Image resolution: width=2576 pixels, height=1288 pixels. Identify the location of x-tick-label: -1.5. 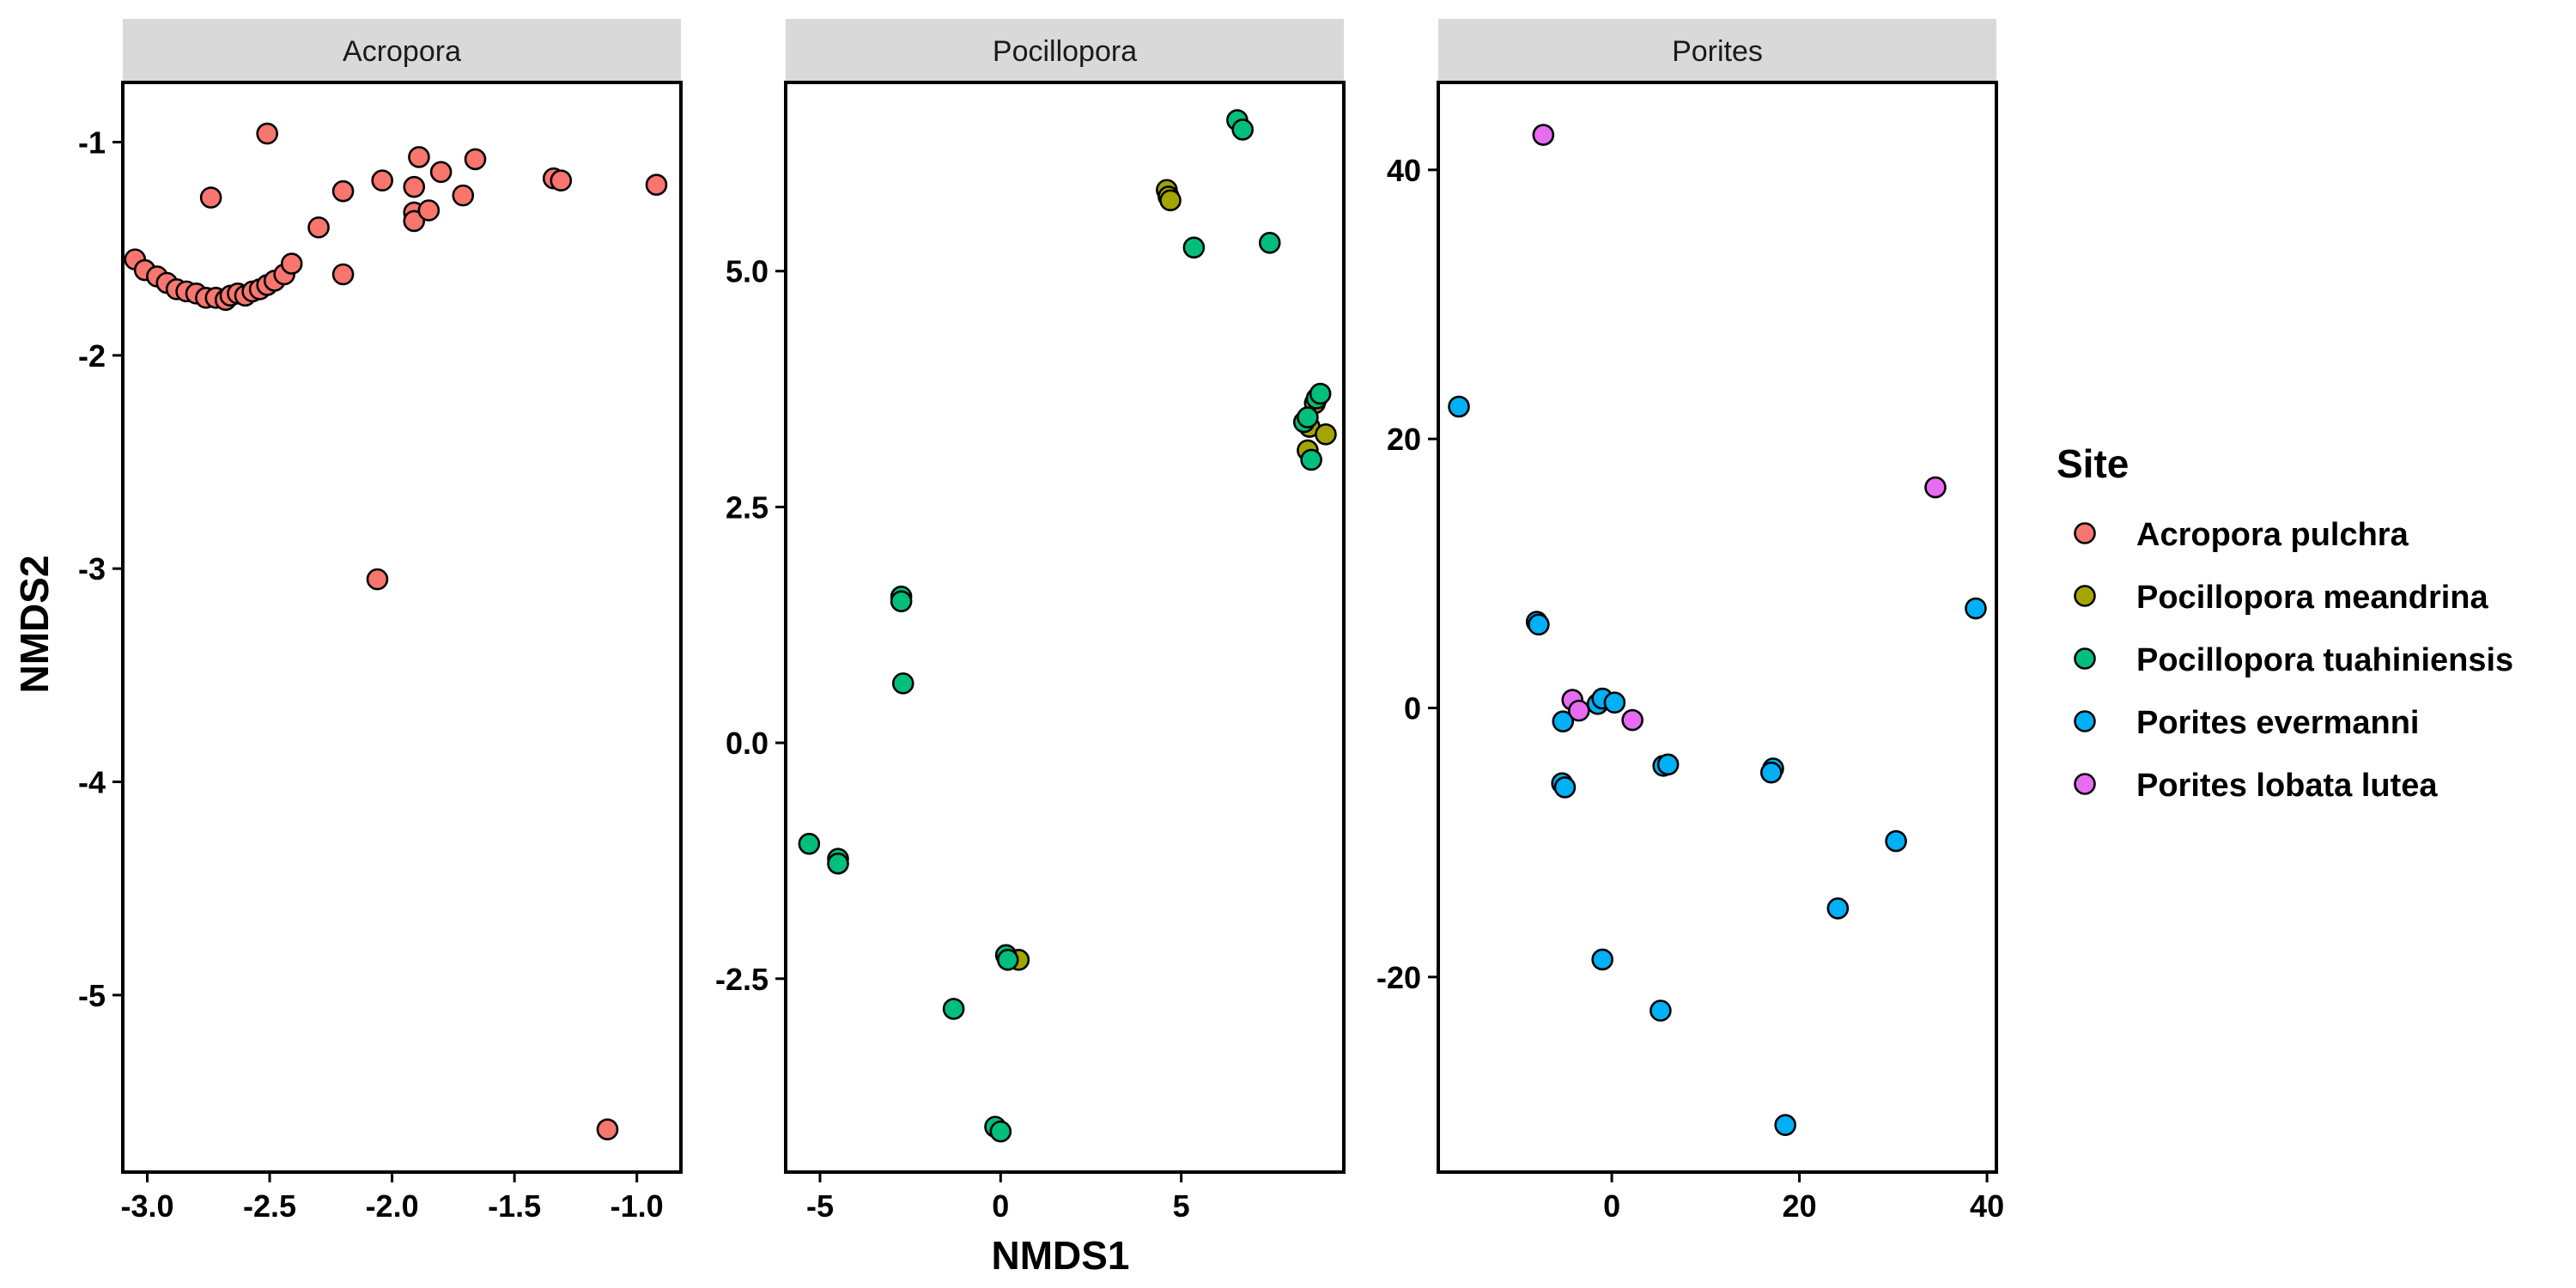
(514, 1206).